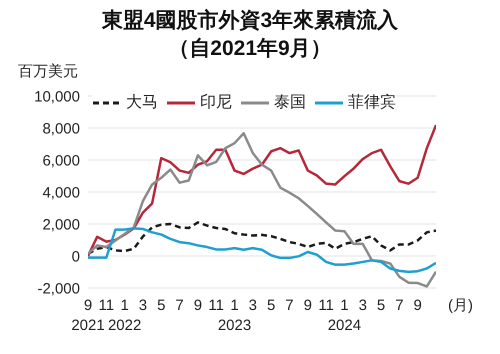  Describe the element at coordinates (250, 49) in the screenshot. I see `chart-subtitle: （自2021年9月）` at that location.